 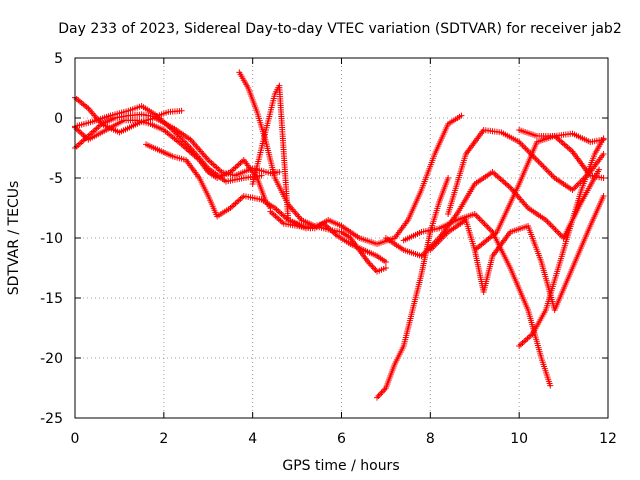 I want to click on x-tick-label: 6, so click(x=341, y=439).